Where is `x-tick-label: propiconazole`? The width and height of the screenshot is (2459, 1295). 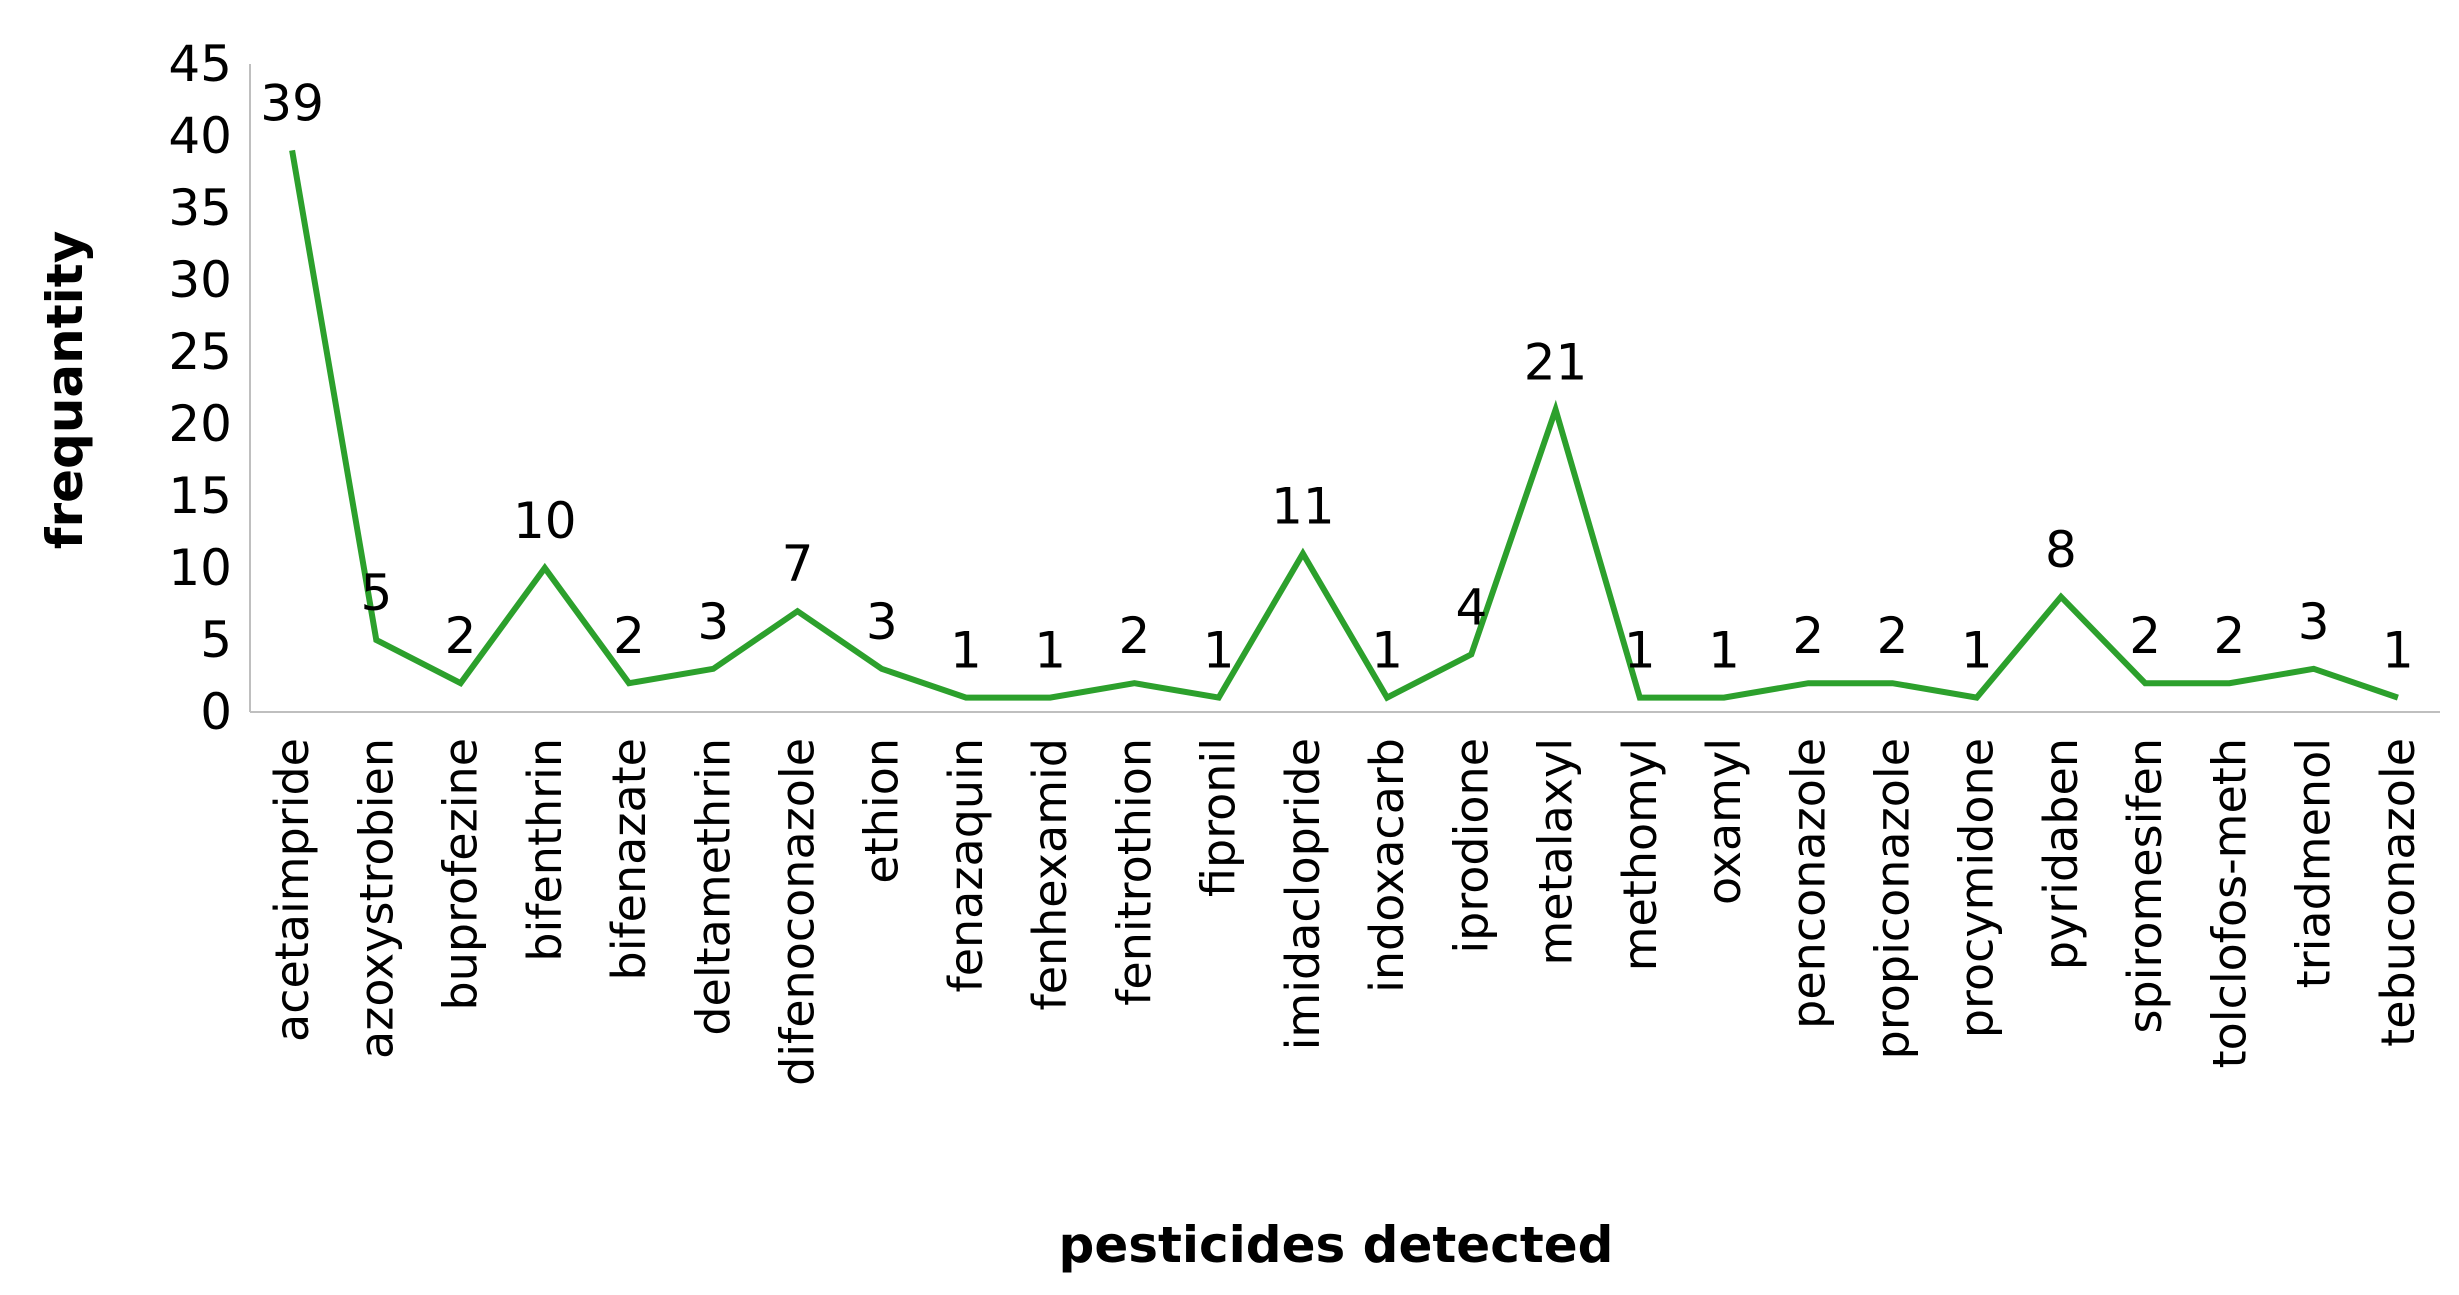
x-tick-label: propiconazole is located at coordinates (1893, 898).